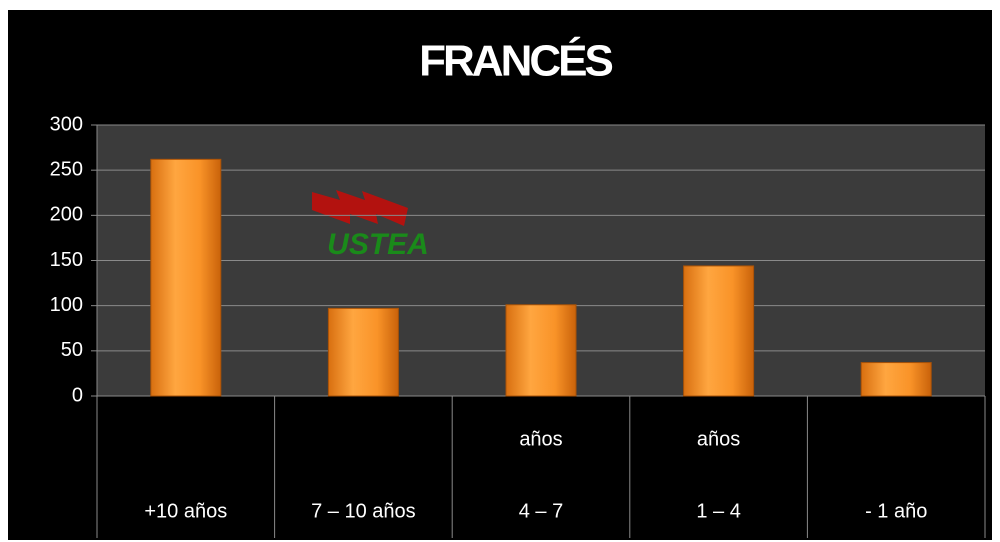  I want to click on logo-text: USTEA, so click(378, 244).